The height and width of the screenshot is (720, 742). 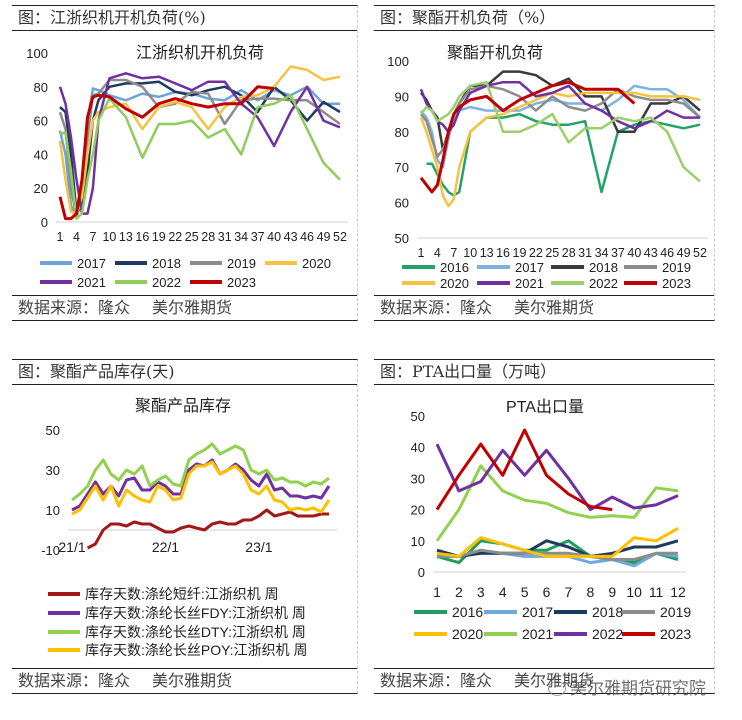 I want to click on legend-label: 2022, so click(x=607, y=634).